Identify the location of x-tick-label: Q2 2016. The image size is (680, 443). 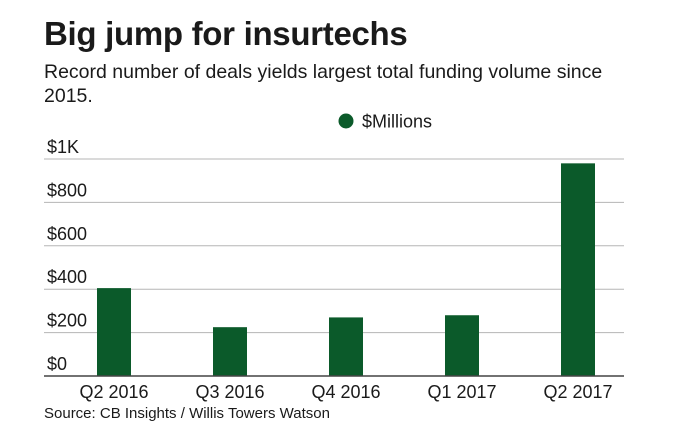
(113, 392).